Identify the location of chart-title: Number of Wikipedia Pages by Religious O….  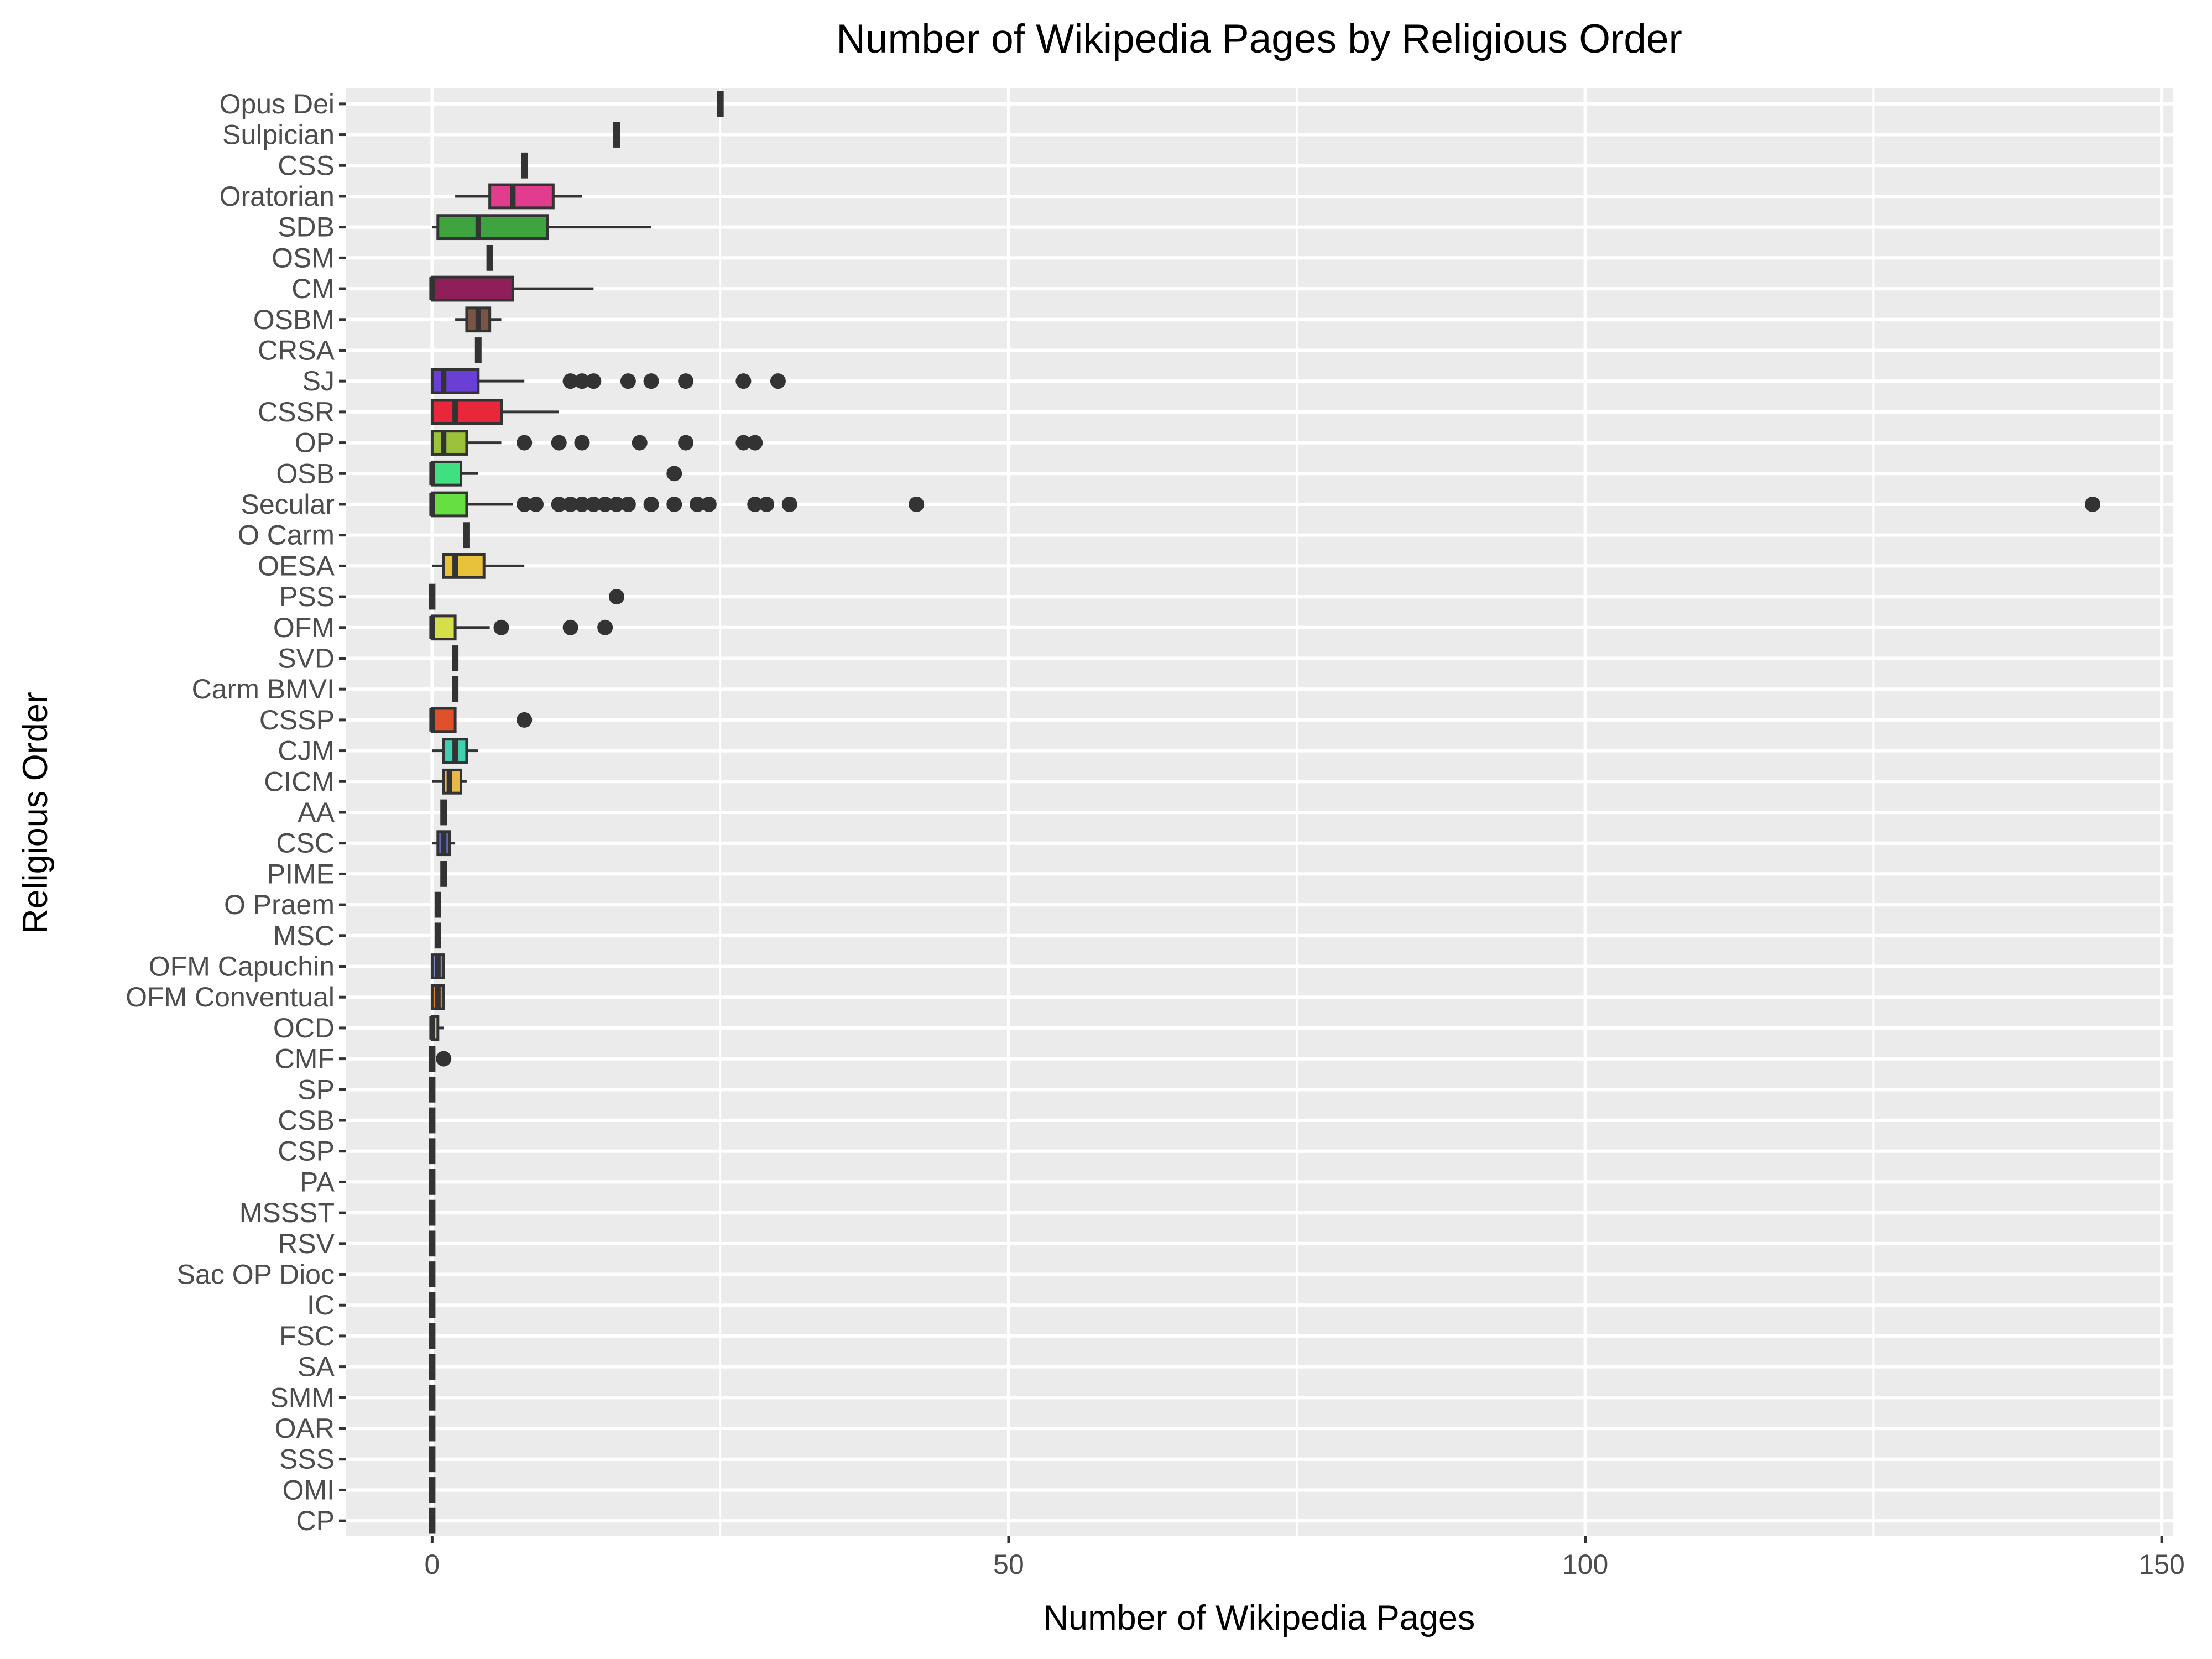
(1259, 39).